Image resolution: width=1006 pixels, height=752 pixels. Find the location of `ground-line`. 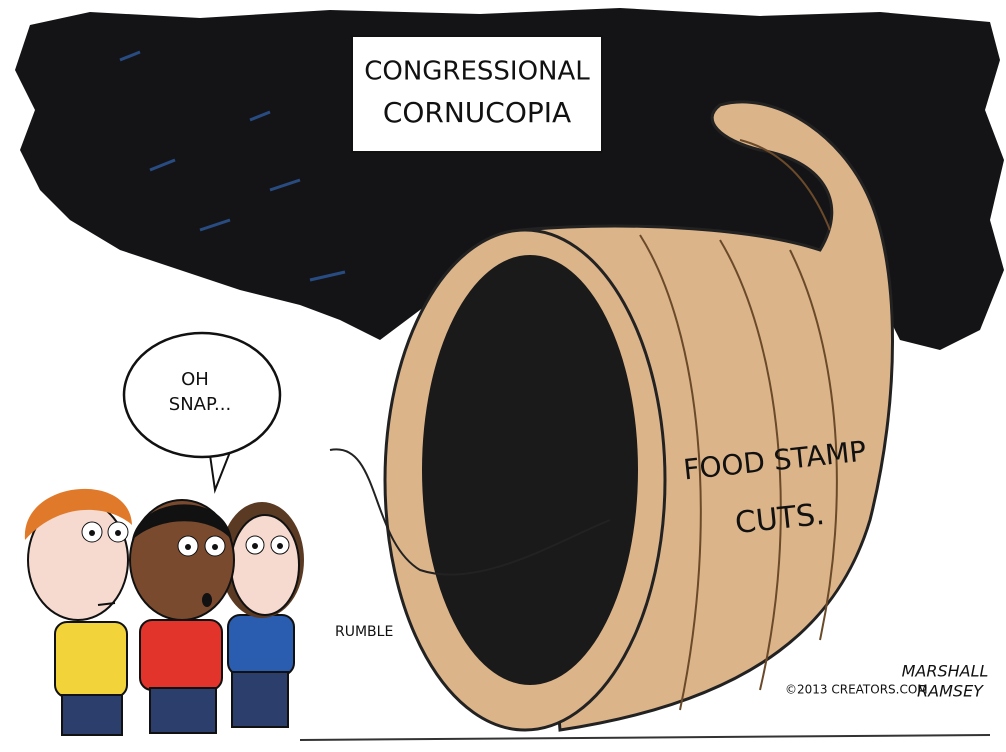

ground-line is located at coordinates (645, 737).